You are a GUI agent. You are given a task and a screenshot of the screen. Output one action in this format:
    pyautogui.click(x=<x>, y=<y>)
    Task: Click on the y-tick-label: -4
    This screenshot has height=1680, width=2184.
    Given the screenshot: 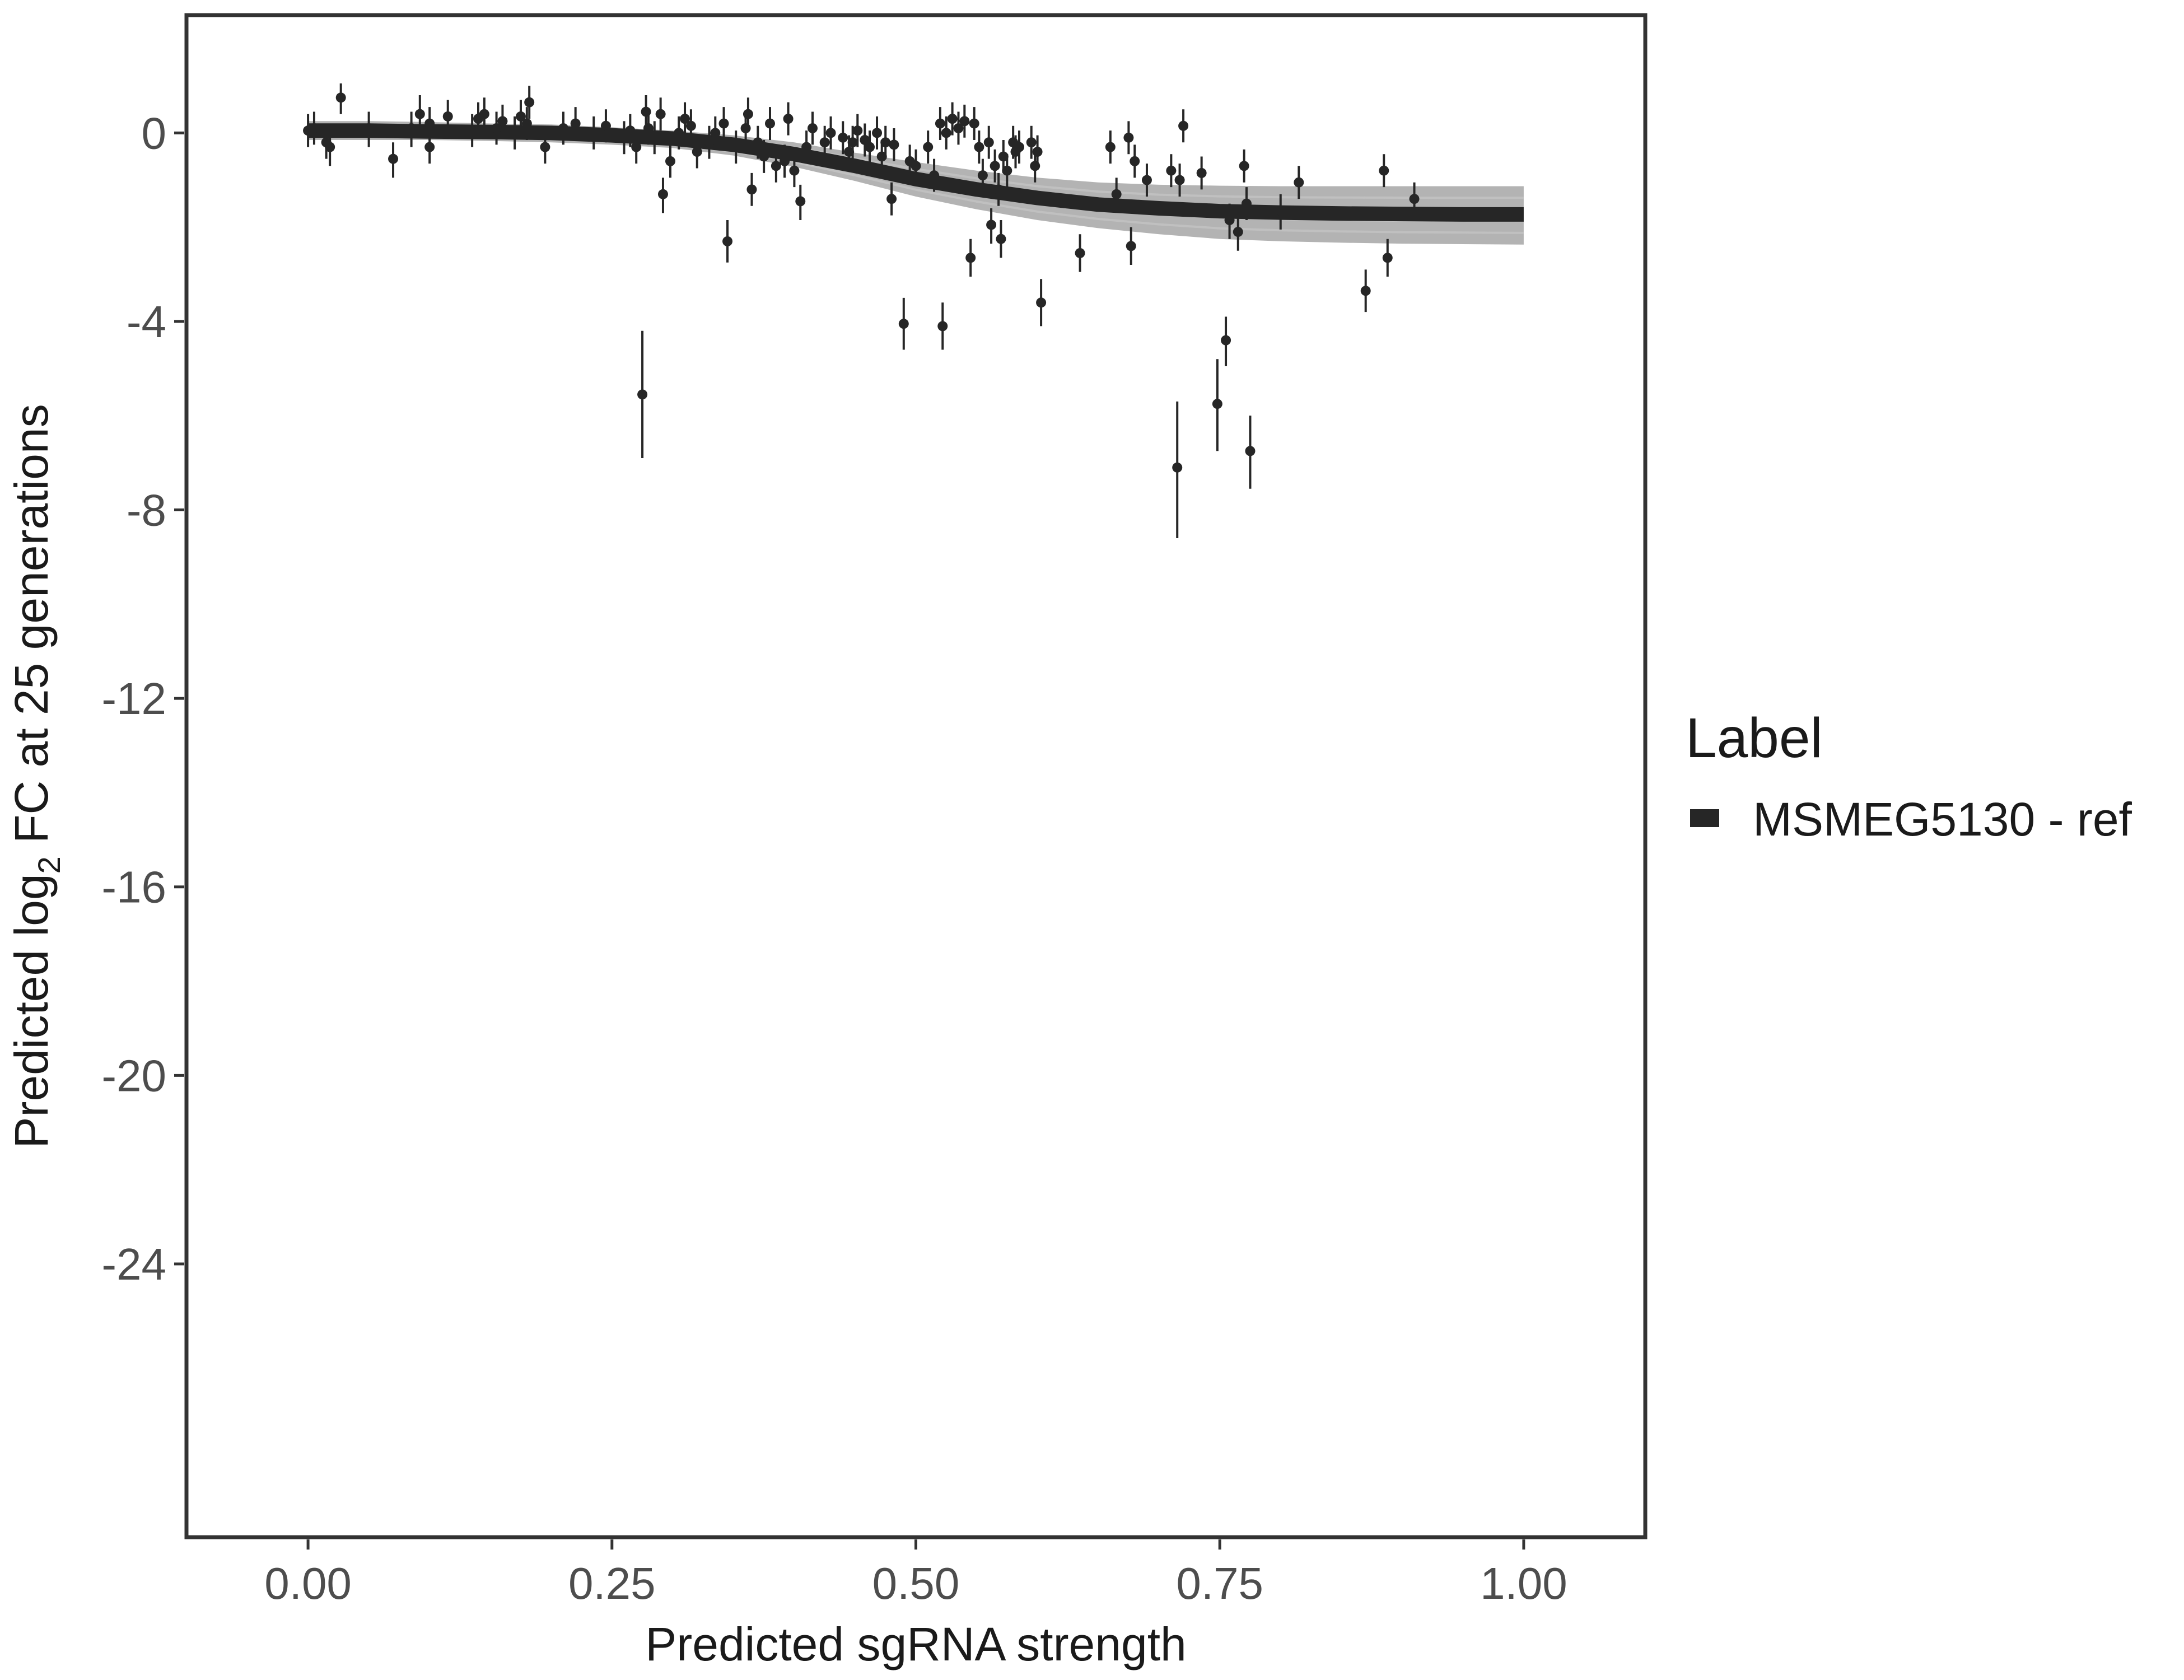 What is the action you would take?
    pyautogui.click(x=147, y=322)
    